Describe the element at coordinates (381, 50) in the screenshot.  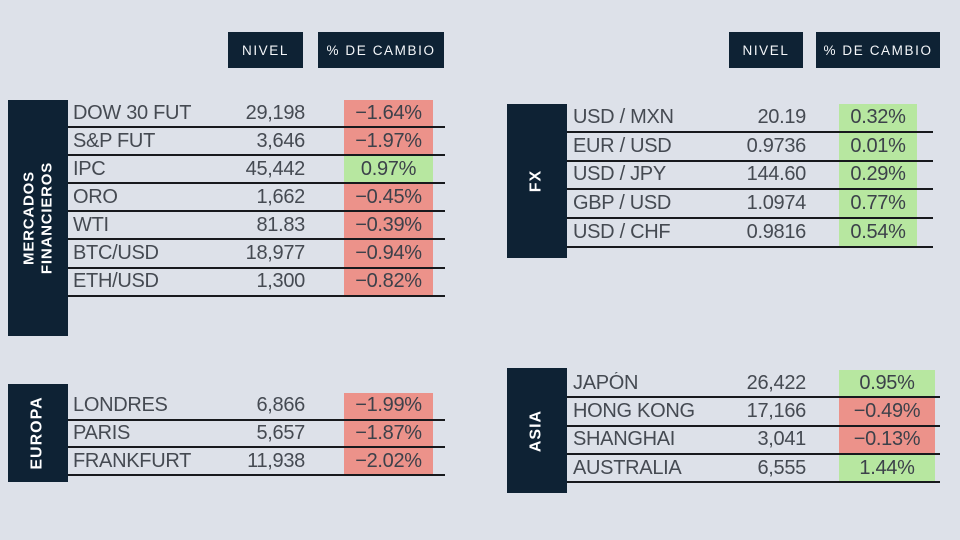
I see `header-cambio-left: % DE CAMBIO` at that location.